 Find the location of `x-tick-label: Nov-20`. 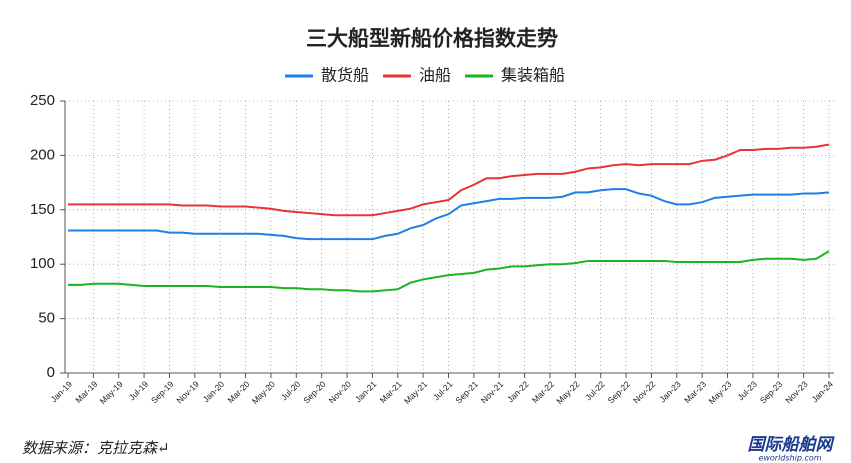

x-tick-label: Nov-20 is located at coordinates (340, 392).